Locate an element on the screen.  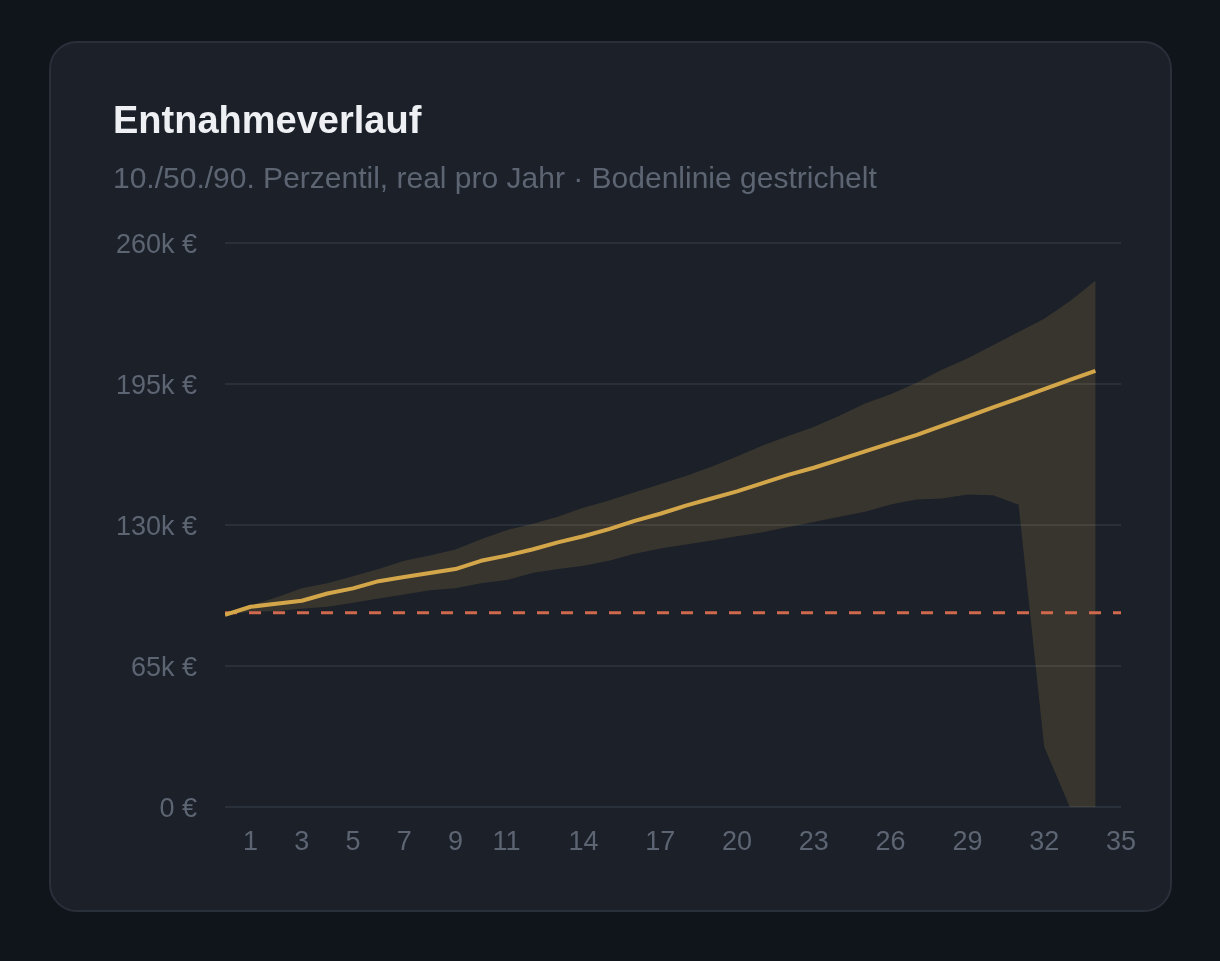
y-tick-label: 260k € is located at coordinates (156, 243).